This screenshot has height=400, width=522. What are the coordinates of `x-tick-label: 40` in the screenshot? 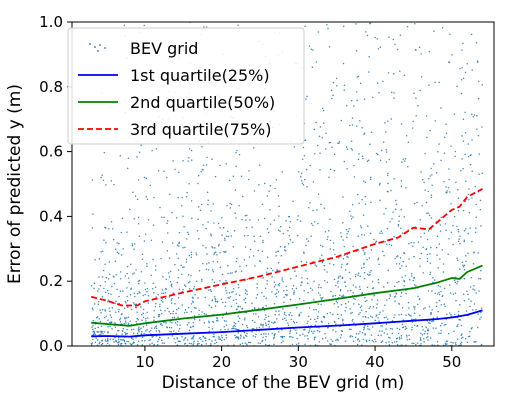 It's located at (375, 362).